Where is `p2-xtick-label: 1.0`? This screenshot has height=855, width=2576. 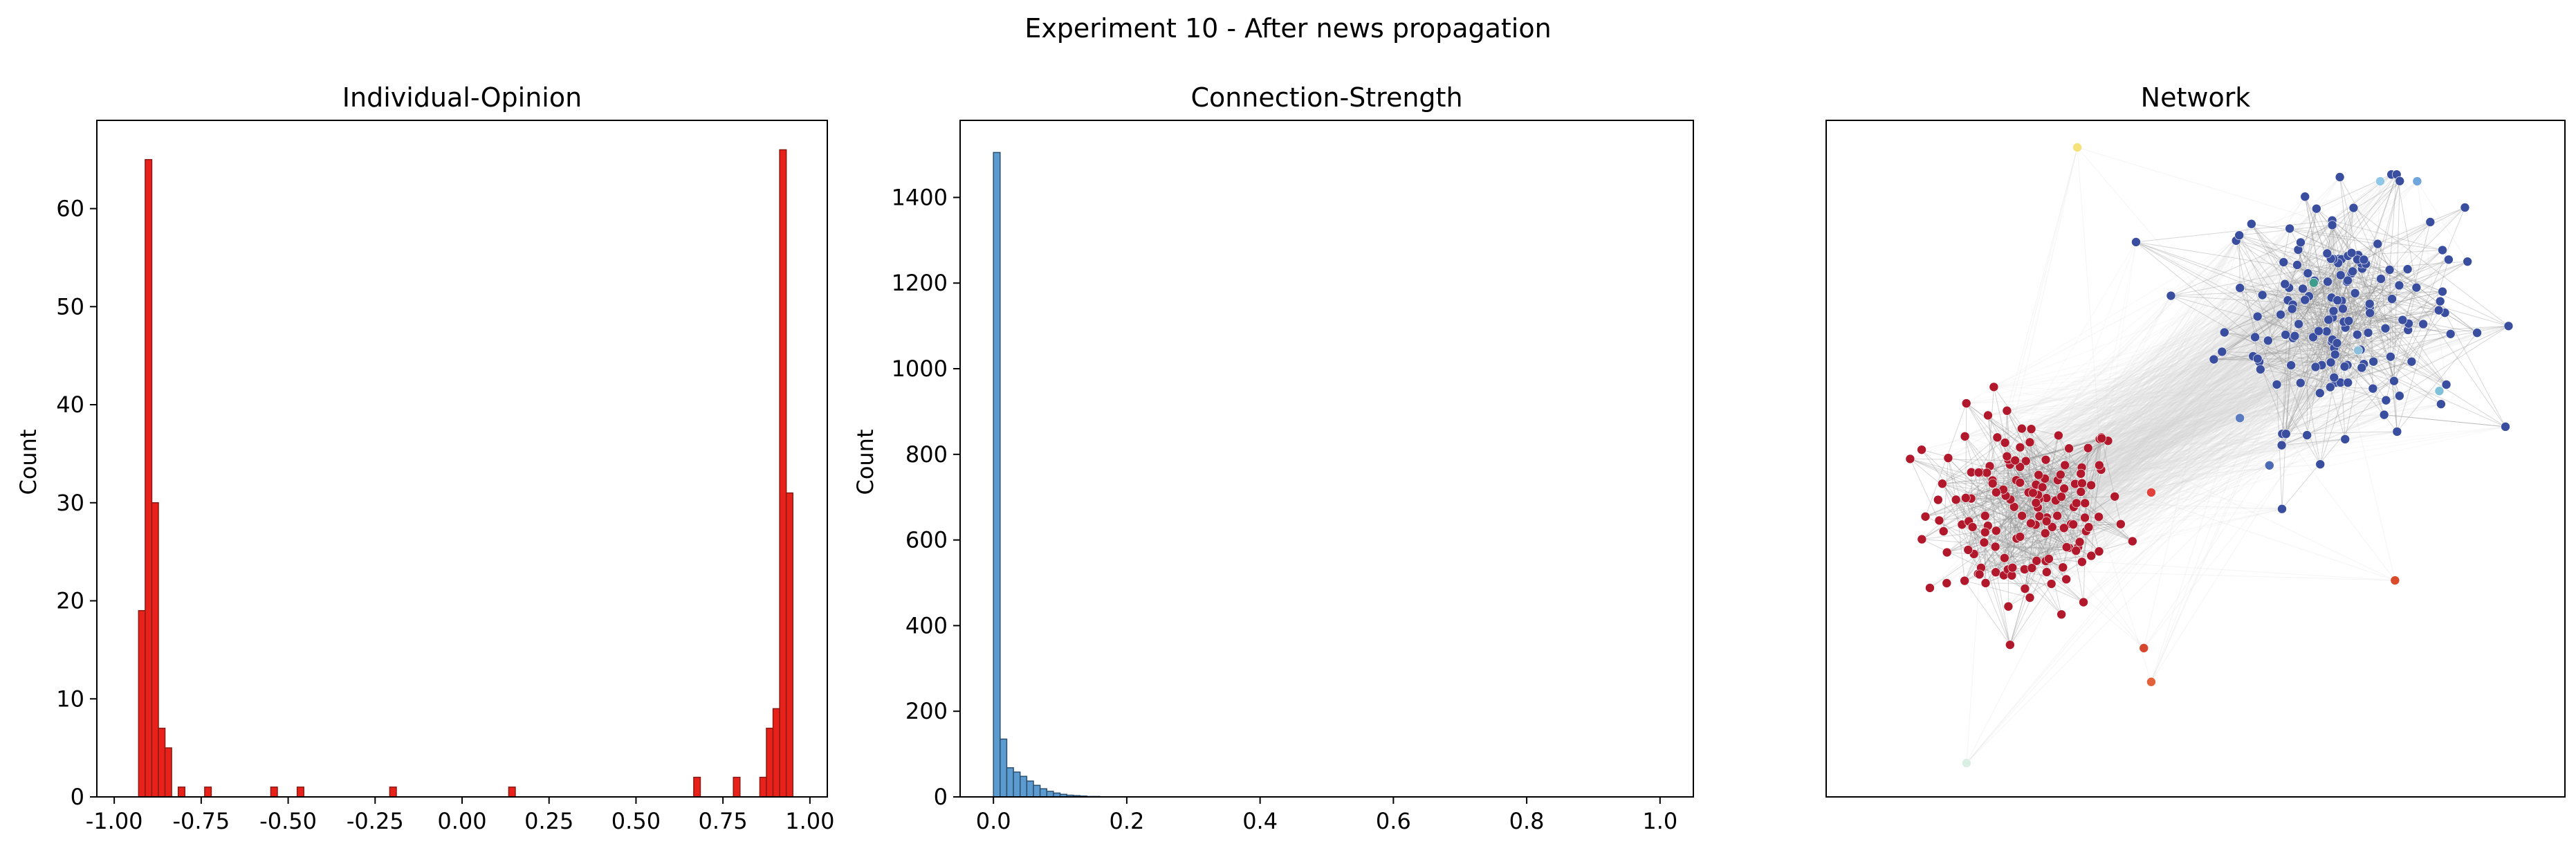
p2-xtick-label: 1.0 is located at coordinates (1659, 821).